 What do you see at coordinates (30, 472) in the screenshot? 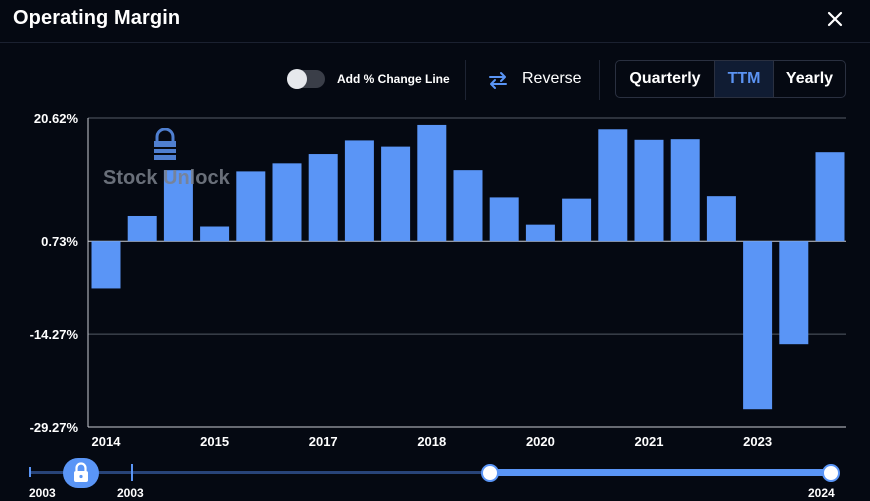
I see `slider-min-tick` at bounding box center [30, 472].